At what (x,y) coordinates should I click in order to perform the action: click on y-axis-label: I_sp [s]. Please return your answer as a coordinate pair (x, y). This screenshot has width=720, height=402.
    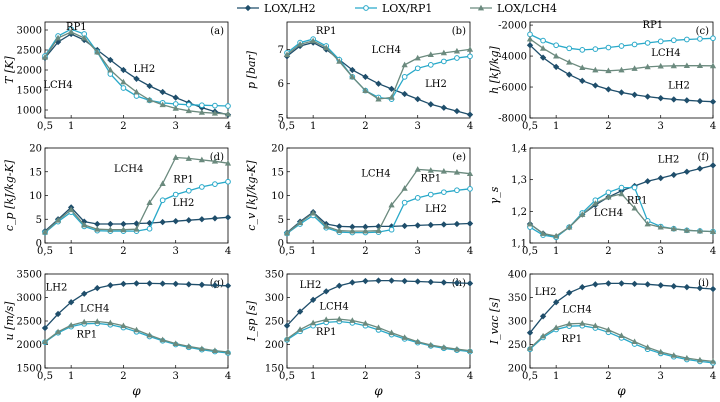
    Looking at the image, I should click on (251, 321).